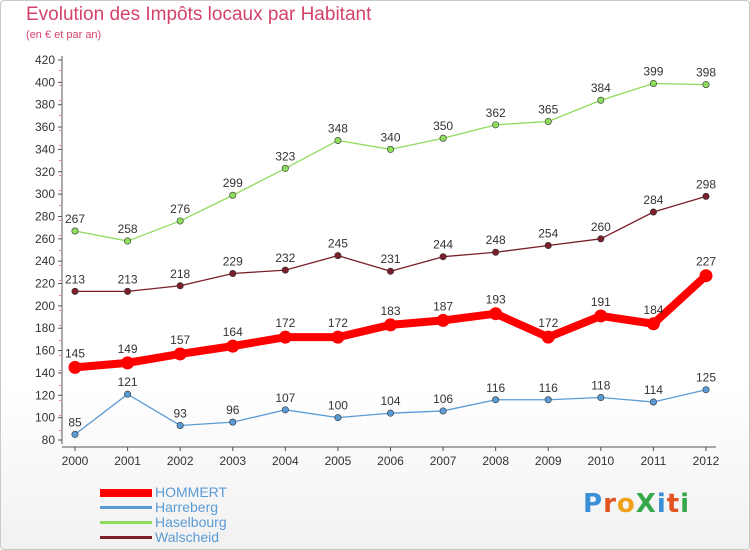 This screenshot has width=750, height=550. I want to click on logo-letter: o, so click(626, 504).